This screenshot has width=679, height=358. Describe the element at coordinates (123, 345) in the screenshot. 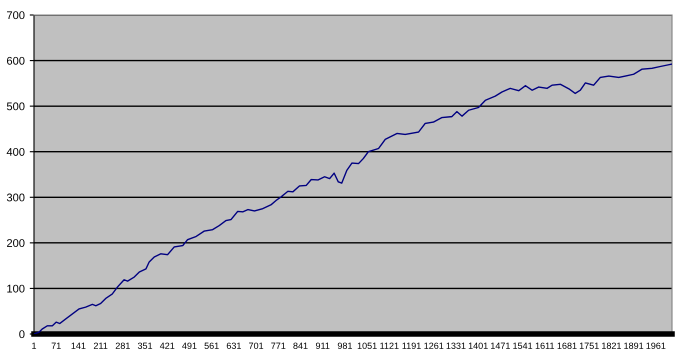

I see `x-tick-label: 281` at that location.